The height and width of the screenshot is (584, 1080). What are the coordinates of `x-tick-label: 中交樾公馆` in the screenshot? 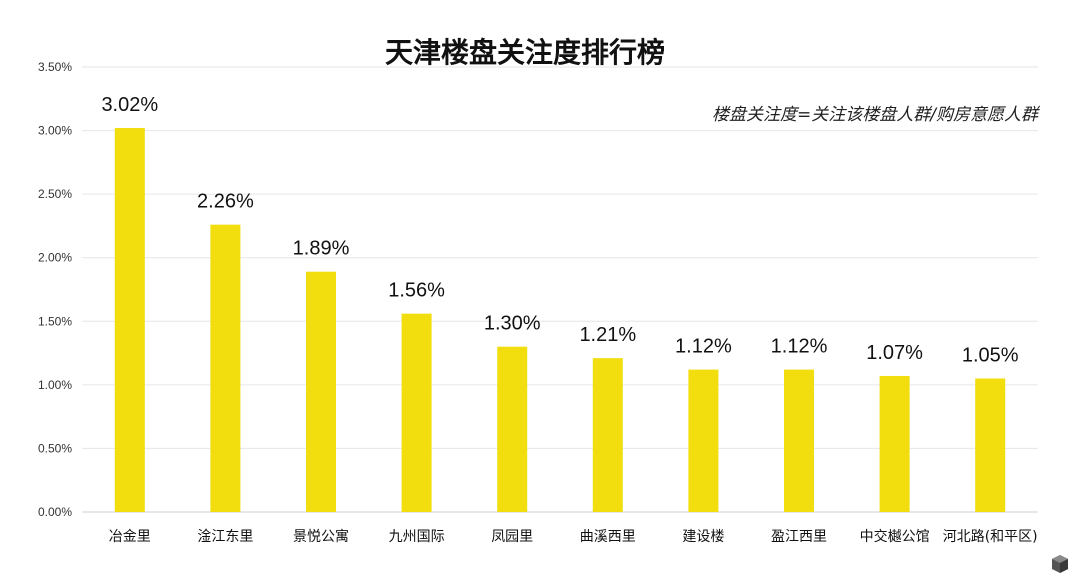 It's located at (895, 536).